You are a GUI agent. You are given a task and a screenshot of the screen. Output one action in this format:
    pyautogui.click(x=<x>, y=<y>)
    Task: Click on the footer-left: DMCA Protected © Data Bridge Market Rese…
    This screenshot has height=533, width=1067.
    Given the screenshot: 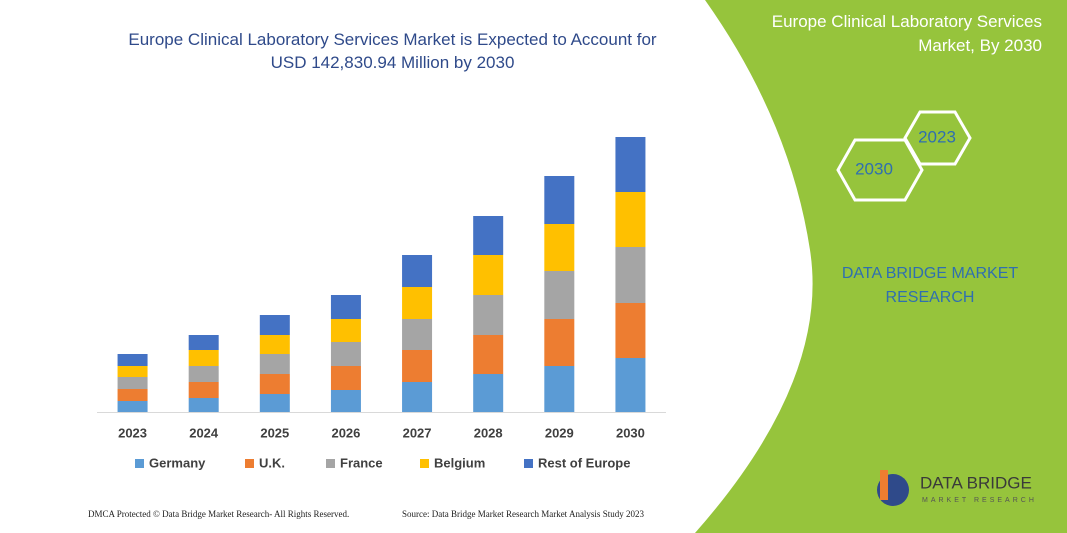 What is the action you would take?
    pyautogui.click(x=218, y=514)
    